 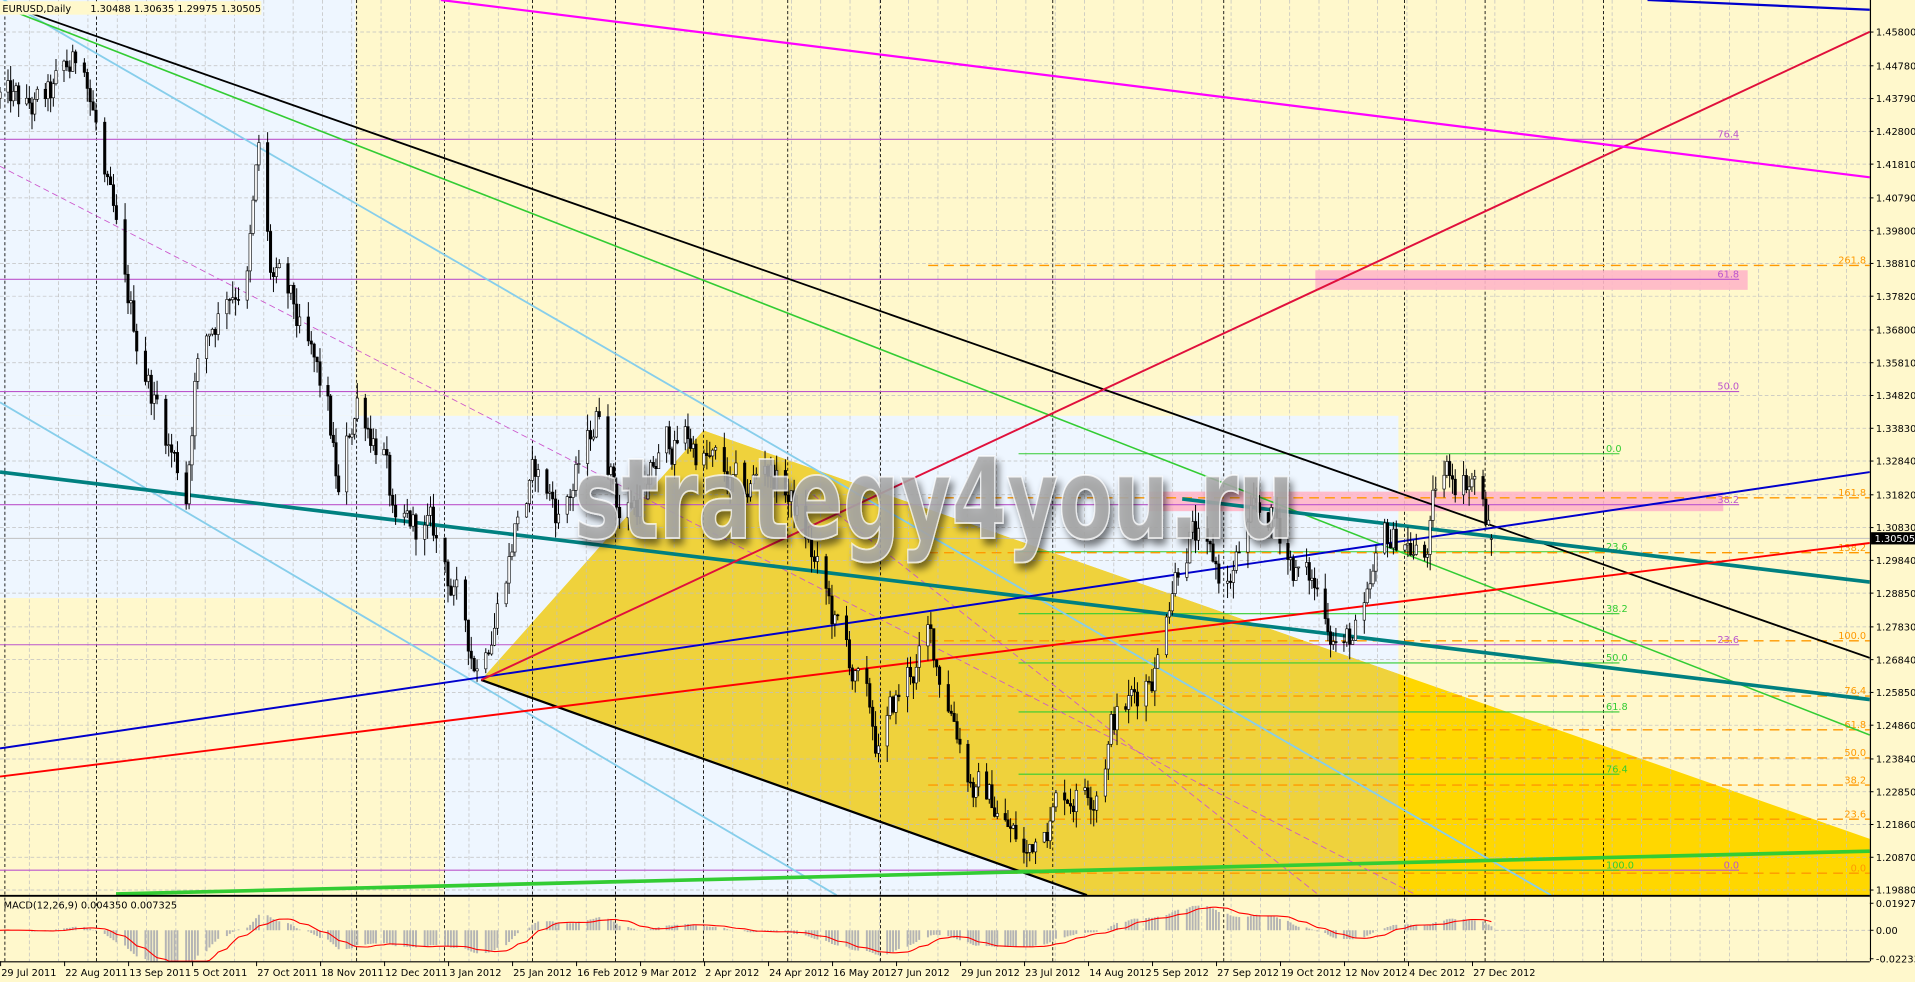 I want to click on pink-zone, so click(x=1436, y=501).